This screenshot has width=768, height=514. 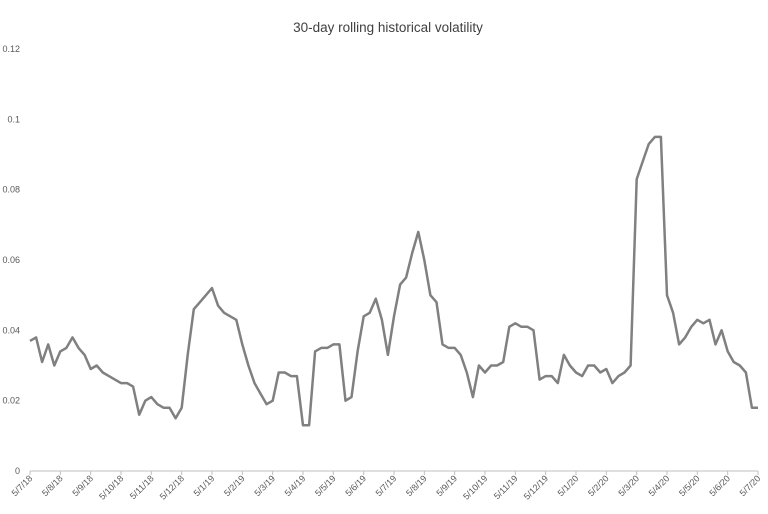 I want to click on x-tick-label: 5/3/19, so click(x=264, y=485).